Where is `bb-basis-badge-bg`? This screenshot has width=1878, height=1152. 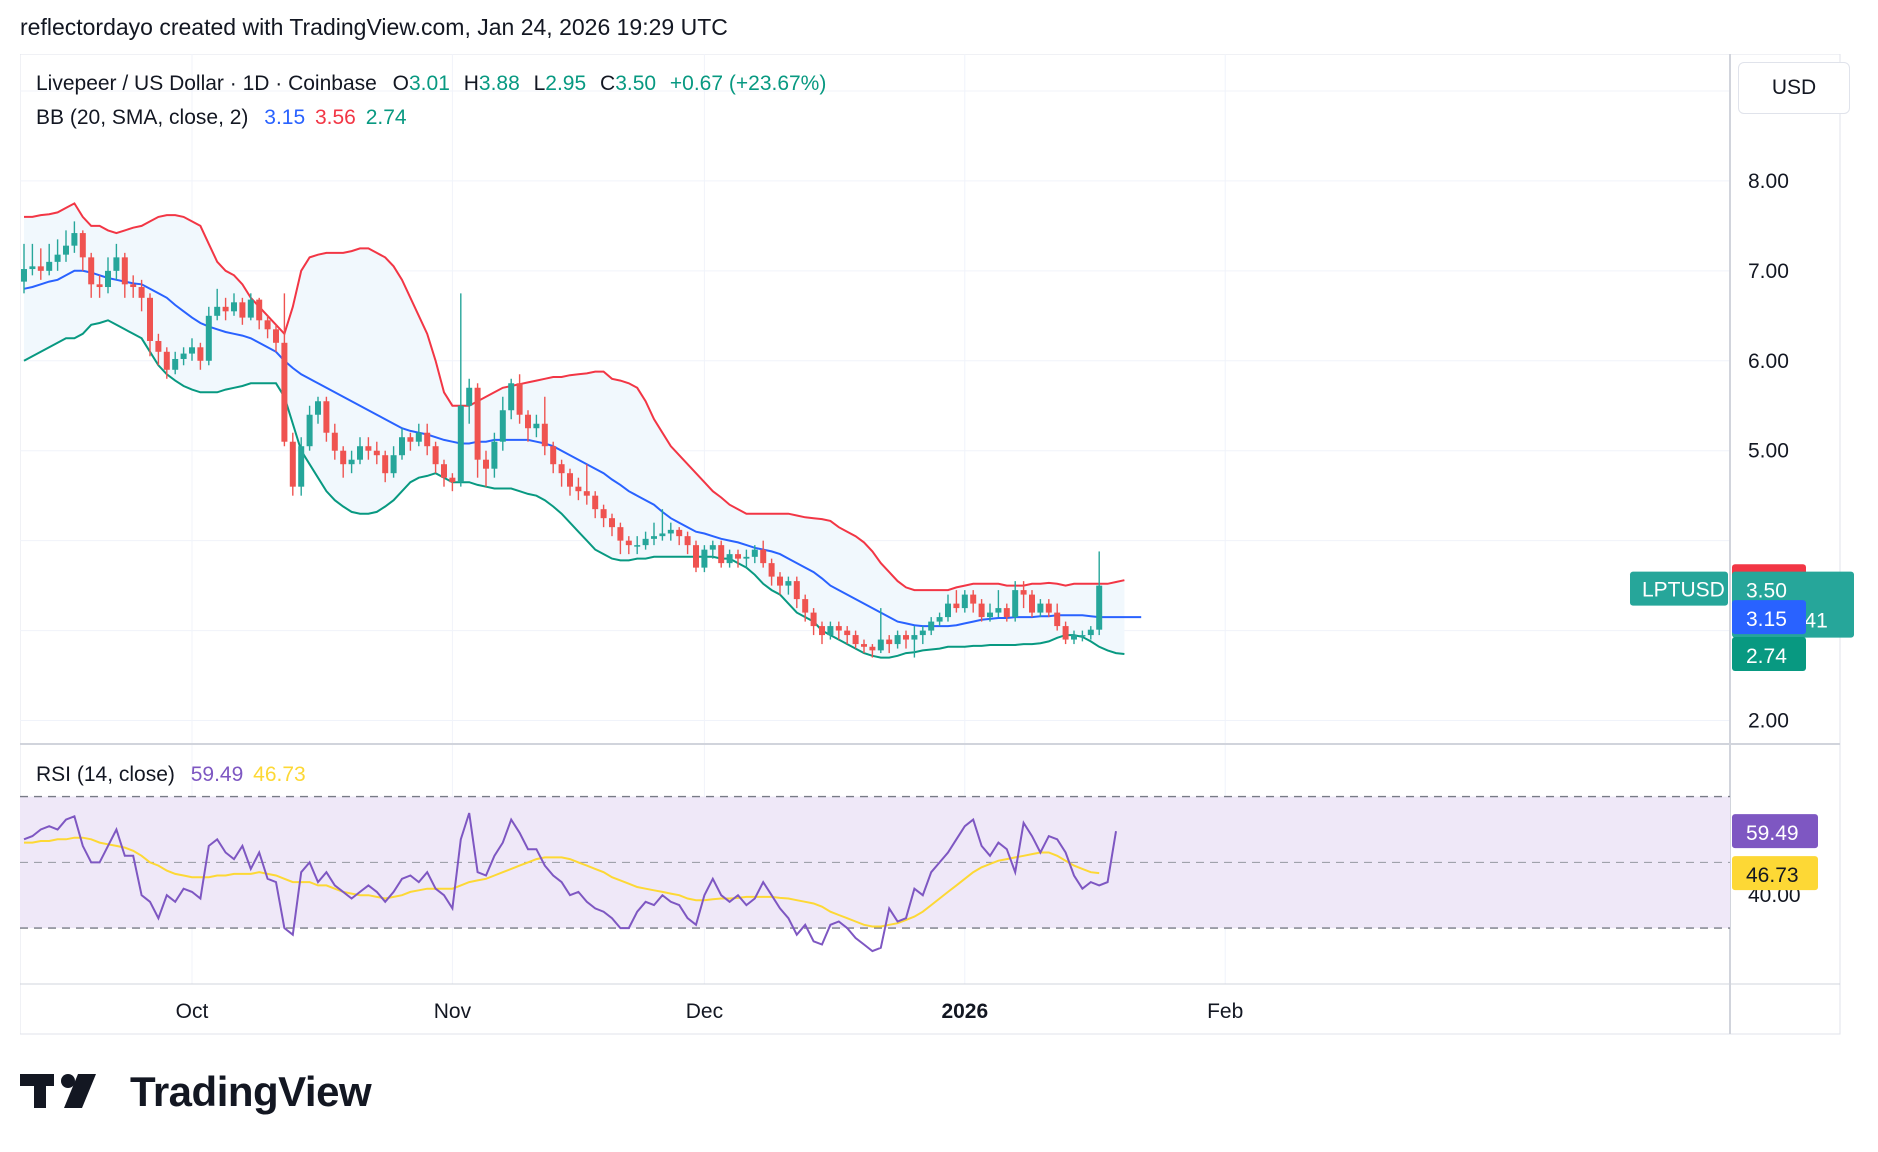 bb-basis-badge-bg is located at coordinates (1769, 617).